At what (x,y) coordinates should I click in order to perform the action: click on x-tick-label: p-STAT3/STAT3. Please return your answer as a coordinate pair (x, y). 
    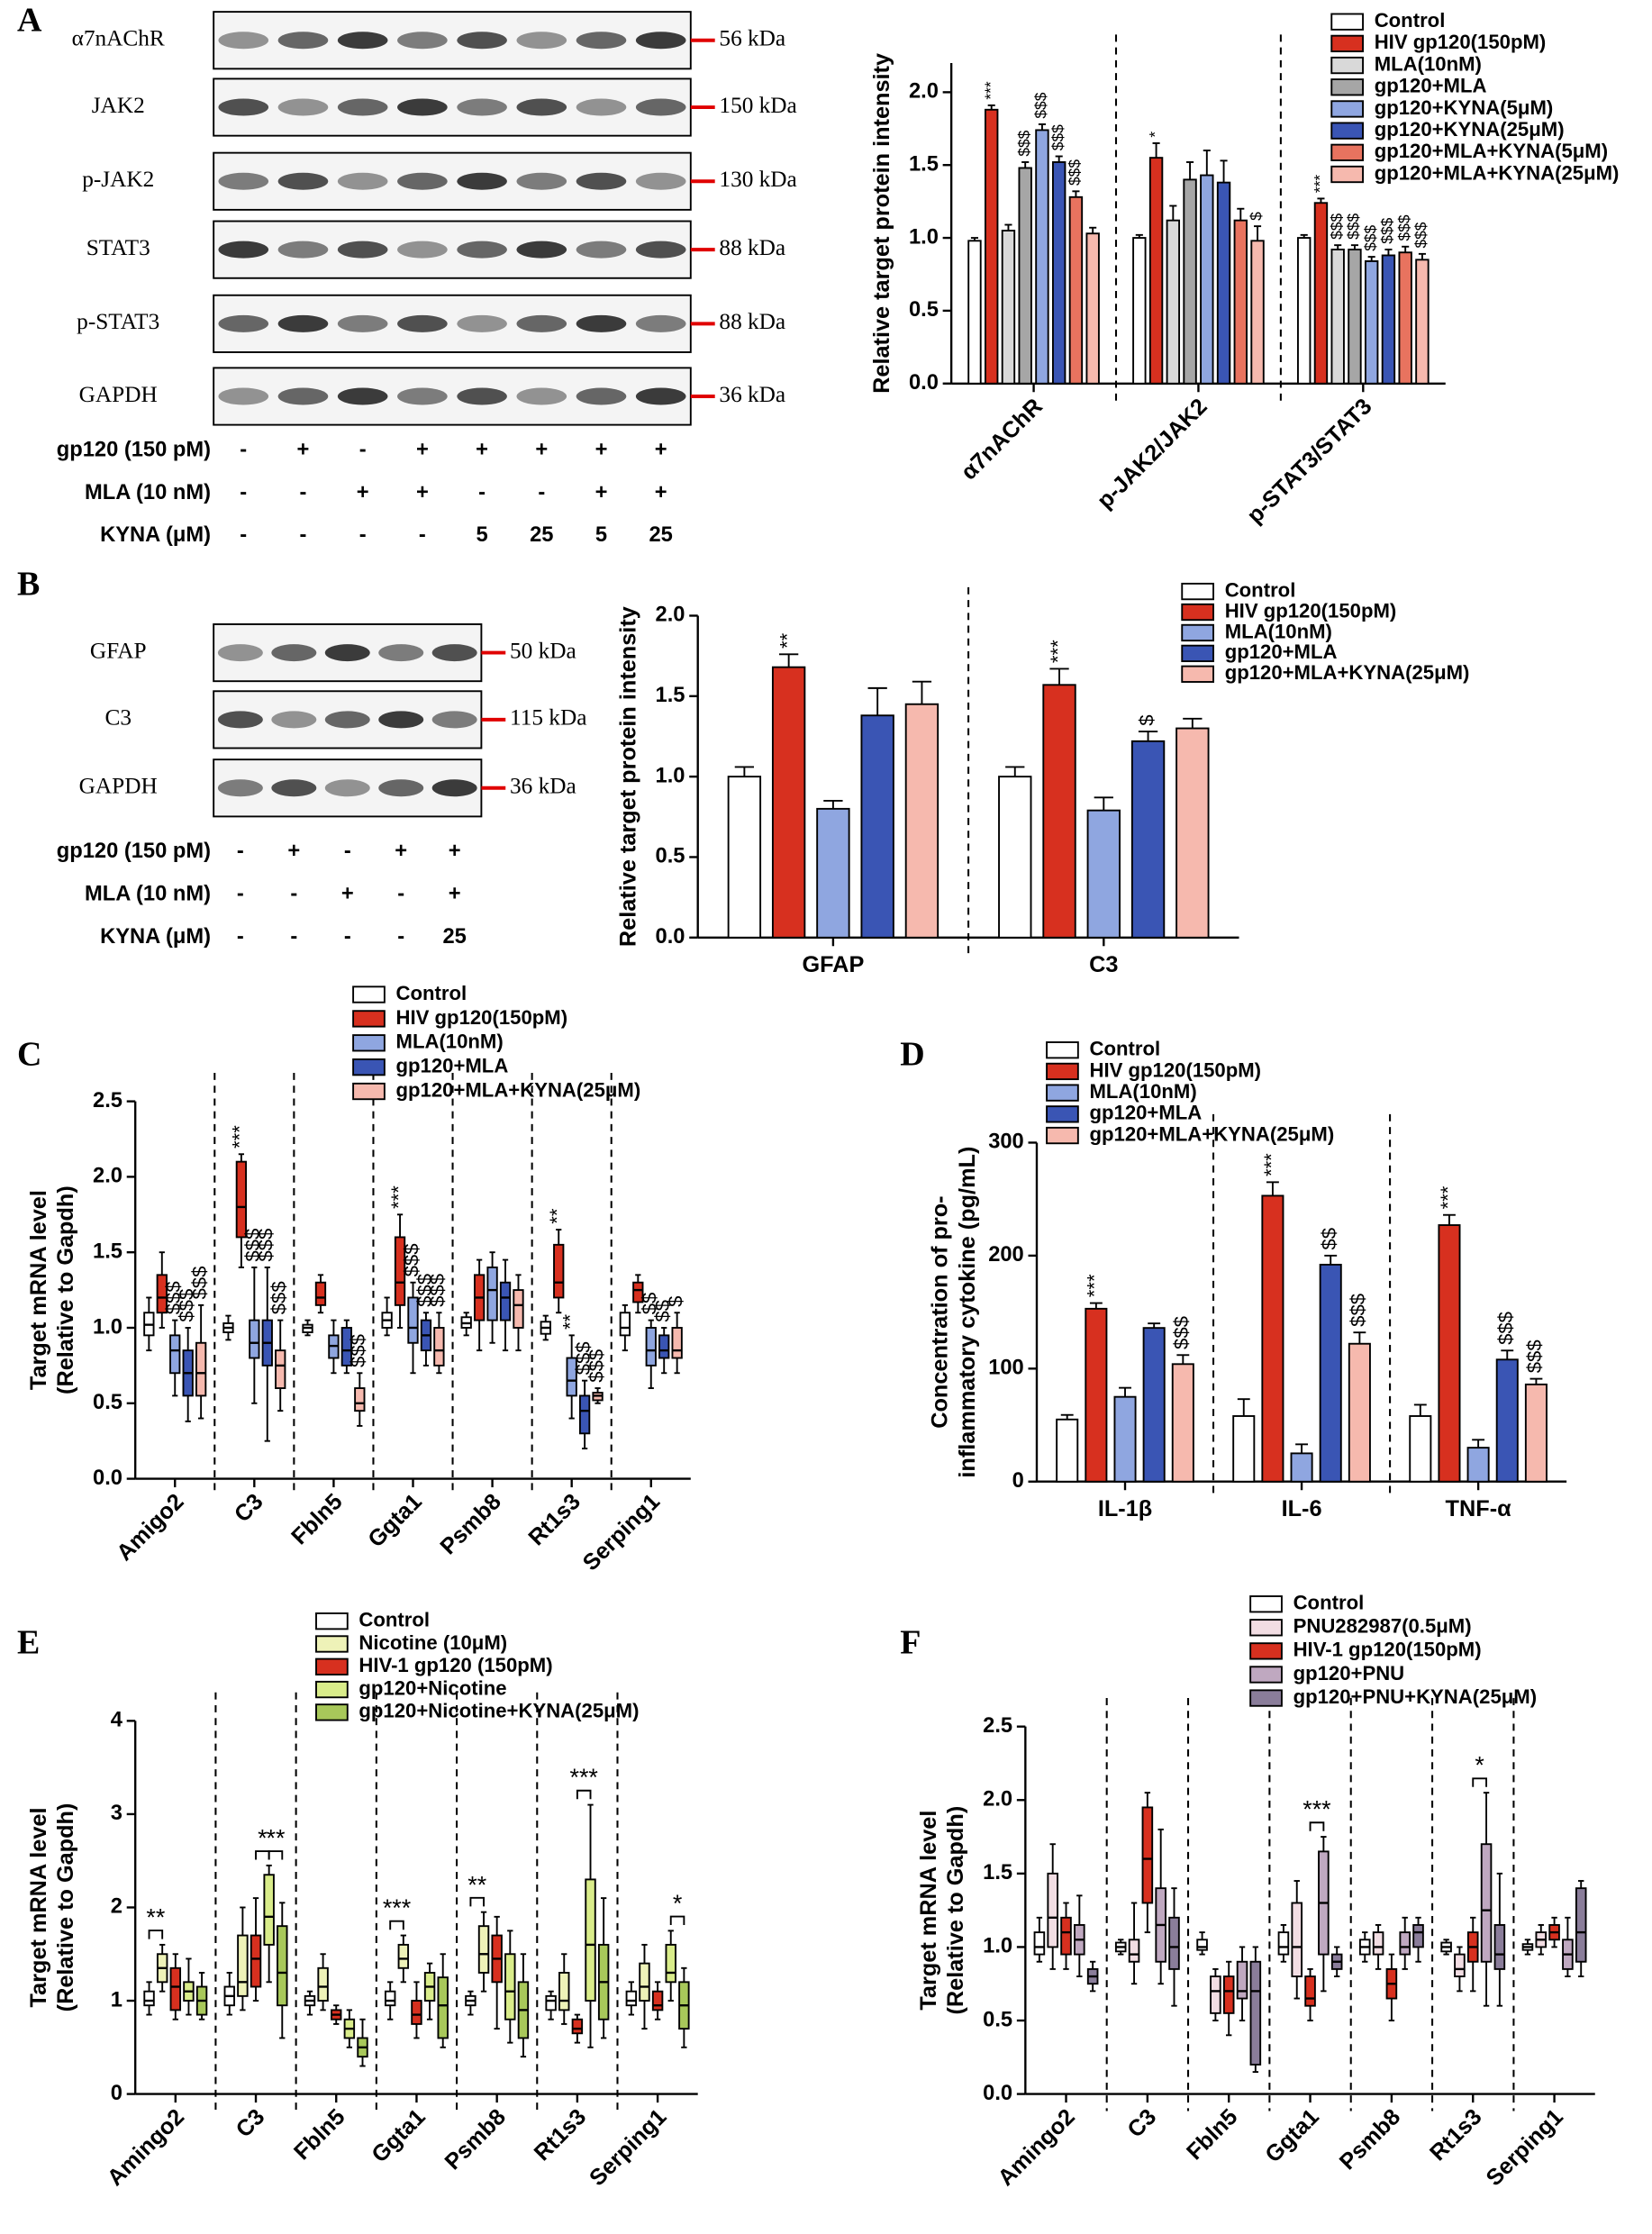
    Looking at the image, I should click on (1309, 461).